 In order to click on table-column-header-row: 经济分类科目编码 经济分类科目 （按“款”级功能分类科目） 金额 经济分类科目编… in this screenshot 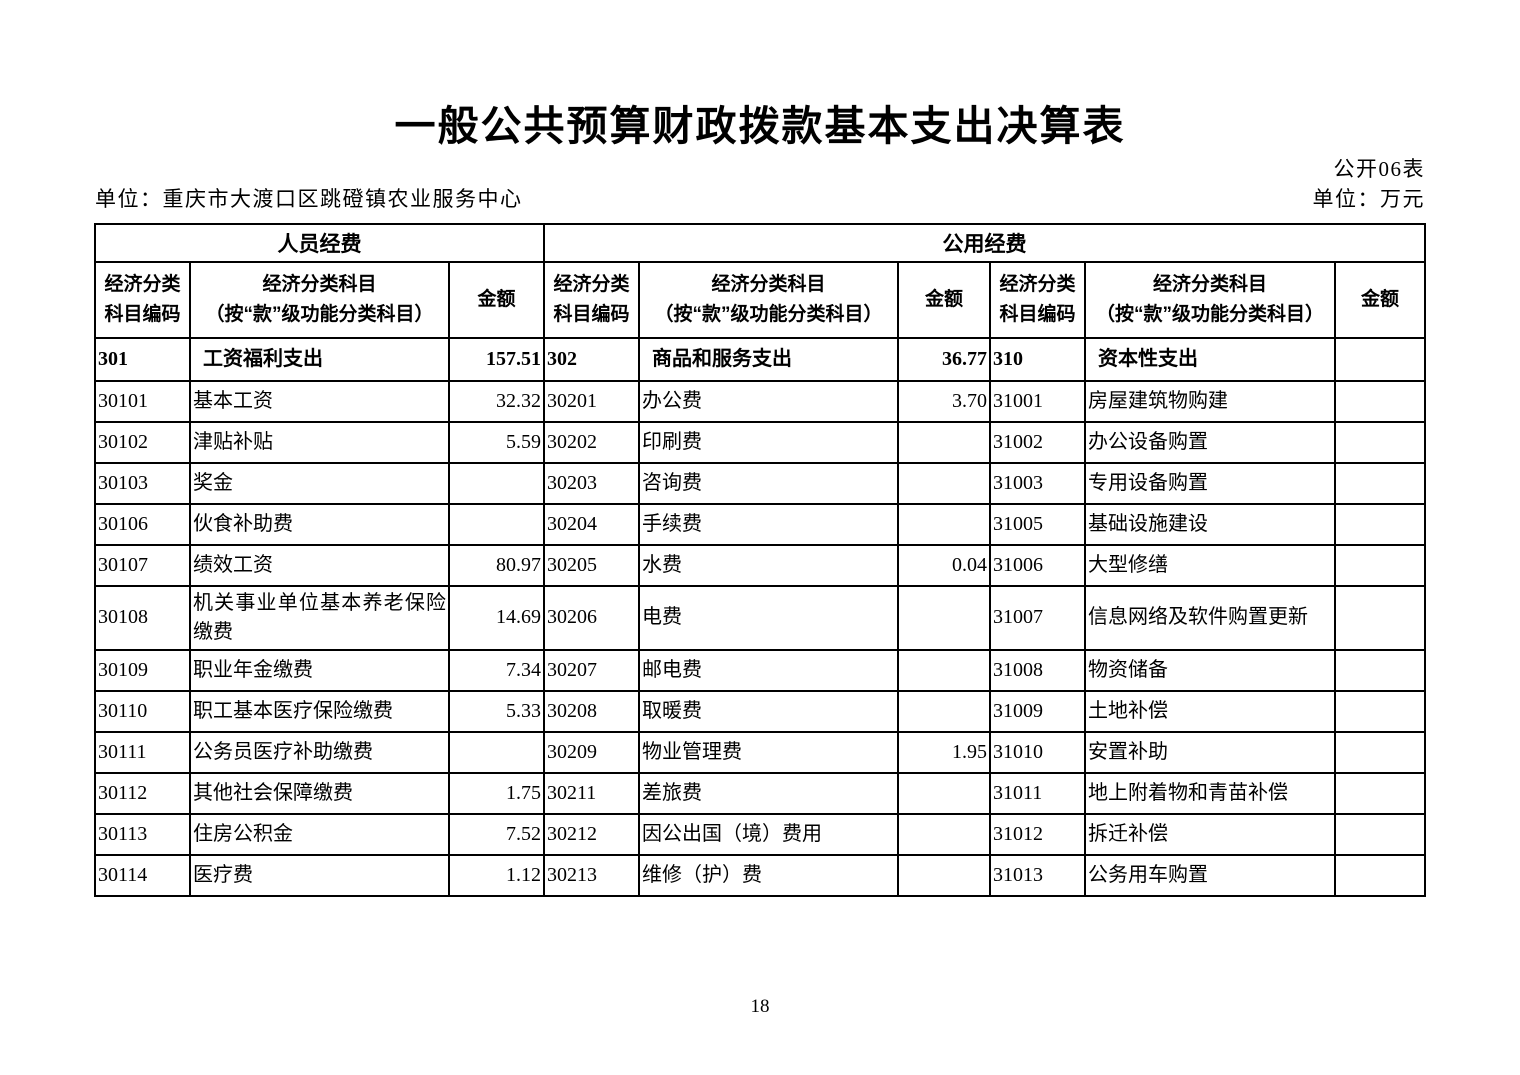, I will do `click(760, 299)`.